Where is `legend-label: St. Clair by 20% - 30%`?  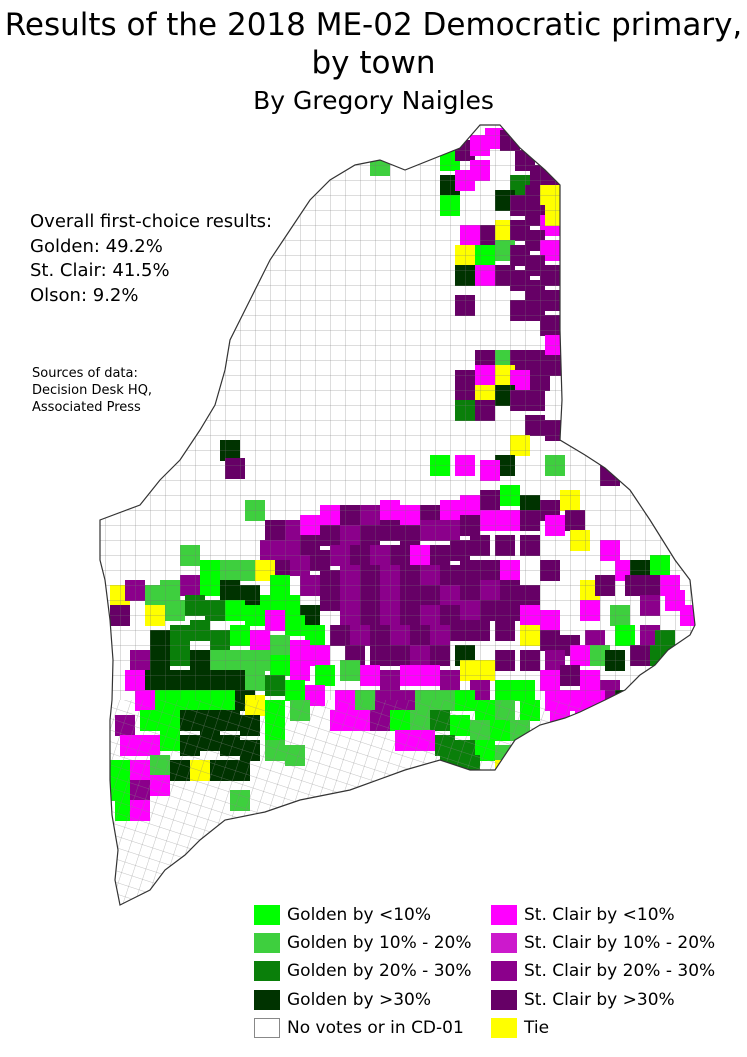
legend-label: St. Clair by 20% - 30% is located at coordinates (620, 971).